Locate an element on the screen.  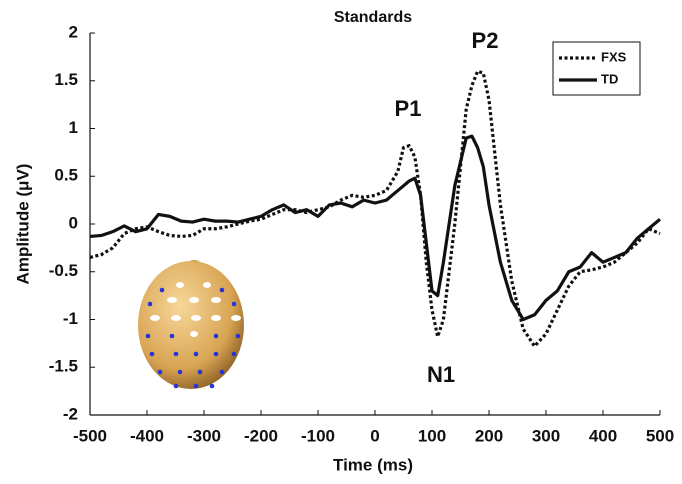
y-tick-label: 0.5 is located at coordinates (66, 175).